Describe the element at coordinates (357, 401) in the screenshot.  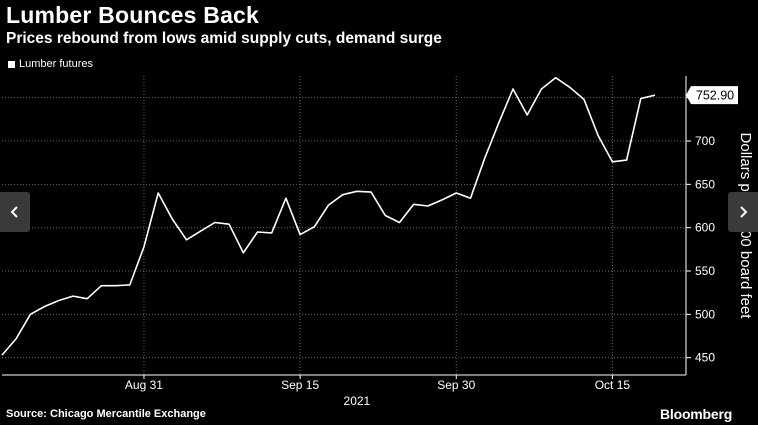
I see `x-year-label: 2021` at that location.